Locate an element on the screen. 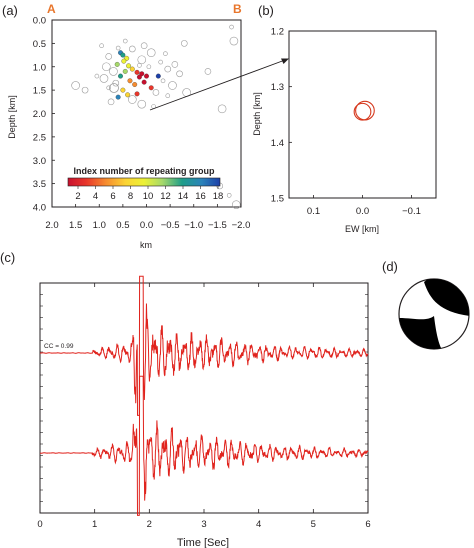 The image size is (474, 548). y-tick-label: 4.0 is located at coordinates (39, 208).